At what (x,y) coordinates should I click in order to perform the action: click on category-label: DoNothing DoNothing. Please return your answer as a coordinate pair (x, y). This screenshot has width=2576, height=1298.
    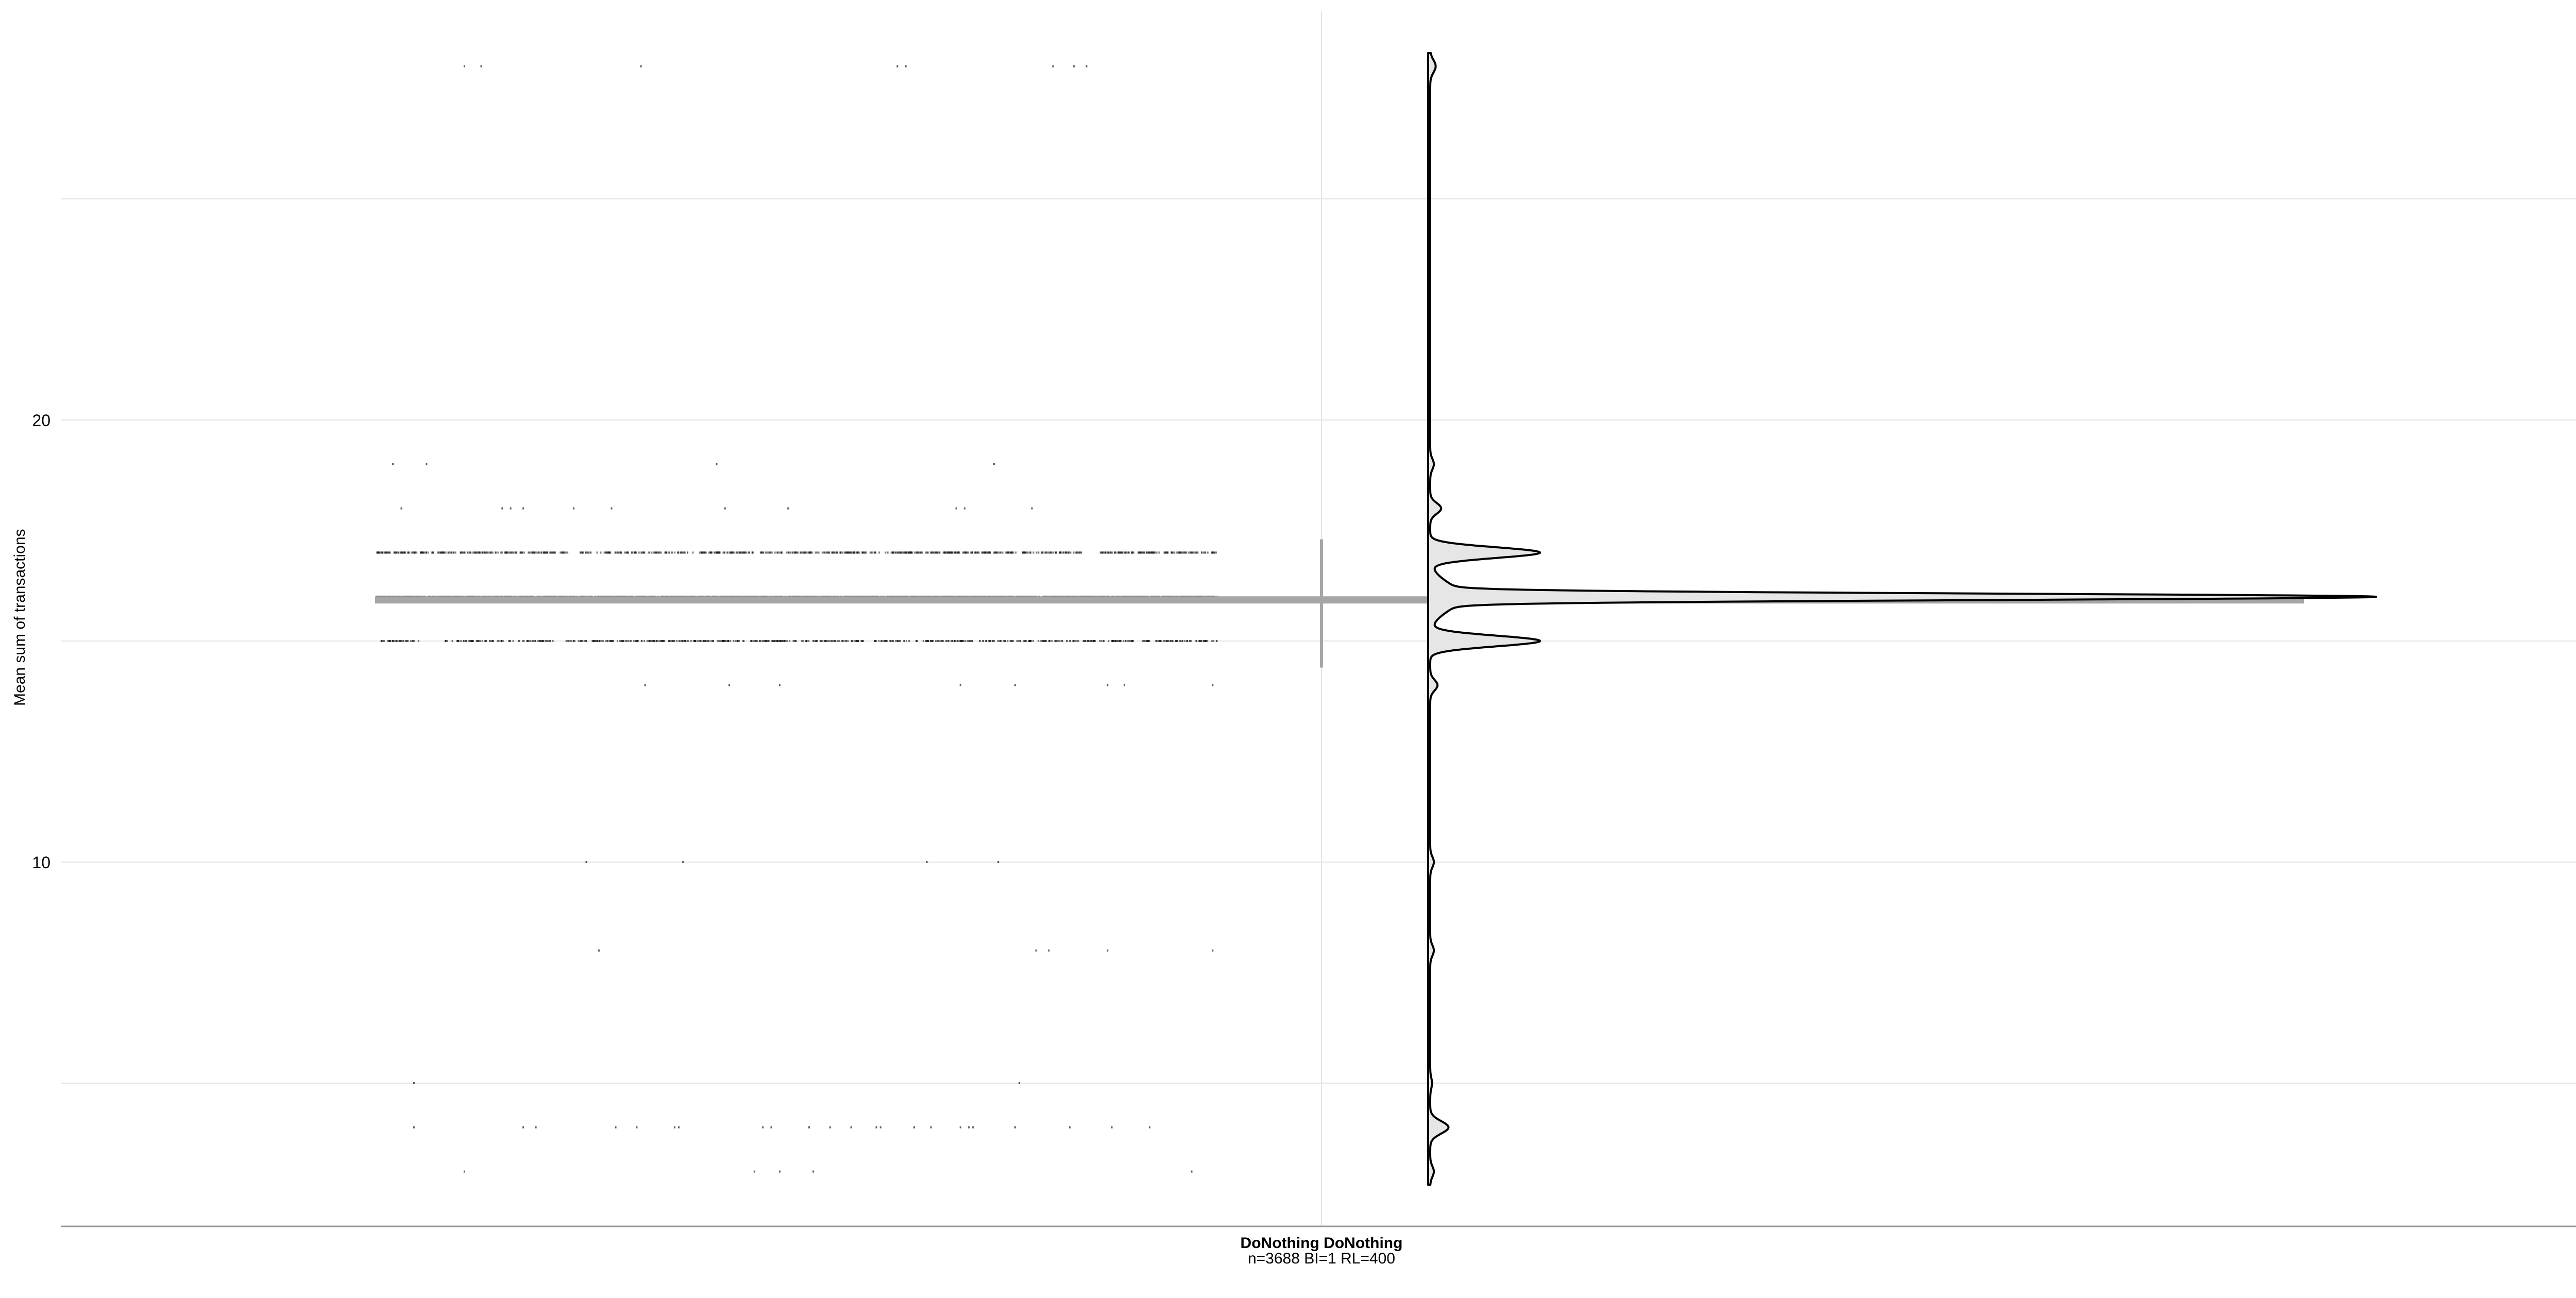
    Looking at the image, I should click on (1322, 1243).